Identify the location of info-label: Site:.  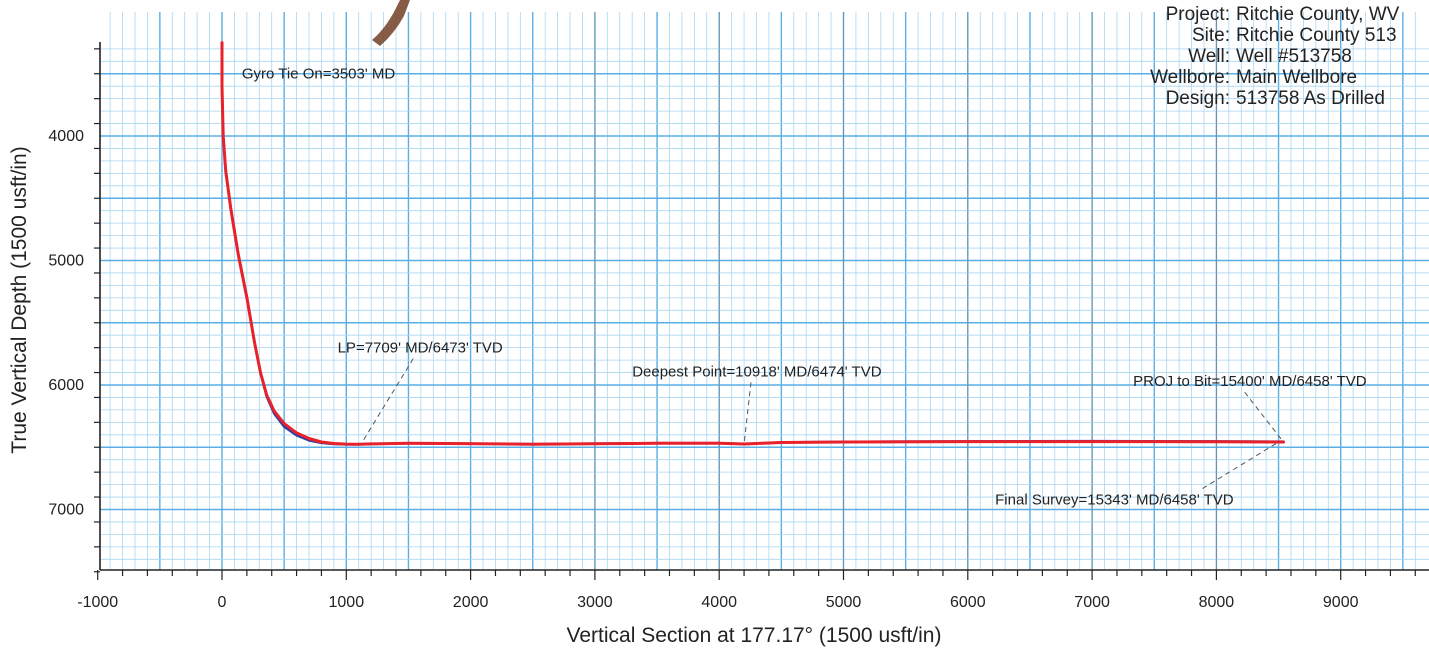
(1210, 35).